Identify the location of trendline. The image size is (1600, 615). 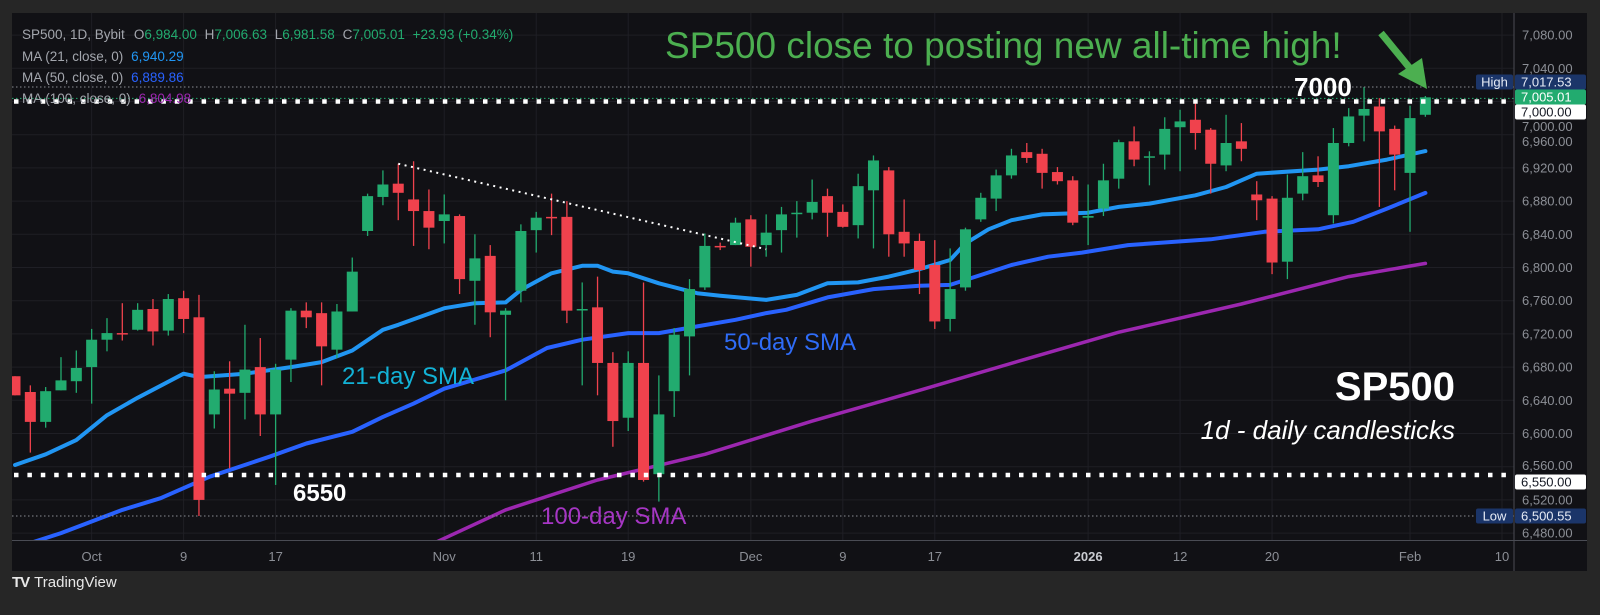
(582, 206).